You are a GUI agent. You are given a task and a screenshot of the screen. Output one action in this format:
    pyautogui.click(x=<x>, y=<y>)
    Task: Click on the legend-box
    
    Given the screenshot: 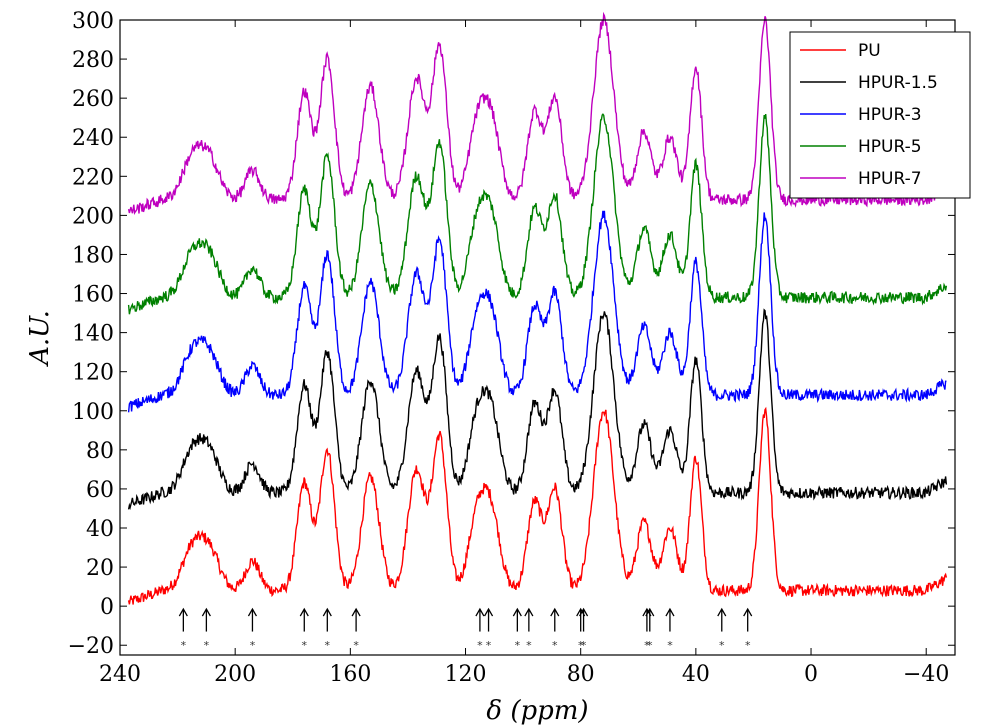 What is the action you would take?
    pyautogui.click(x=880, y=115)
    